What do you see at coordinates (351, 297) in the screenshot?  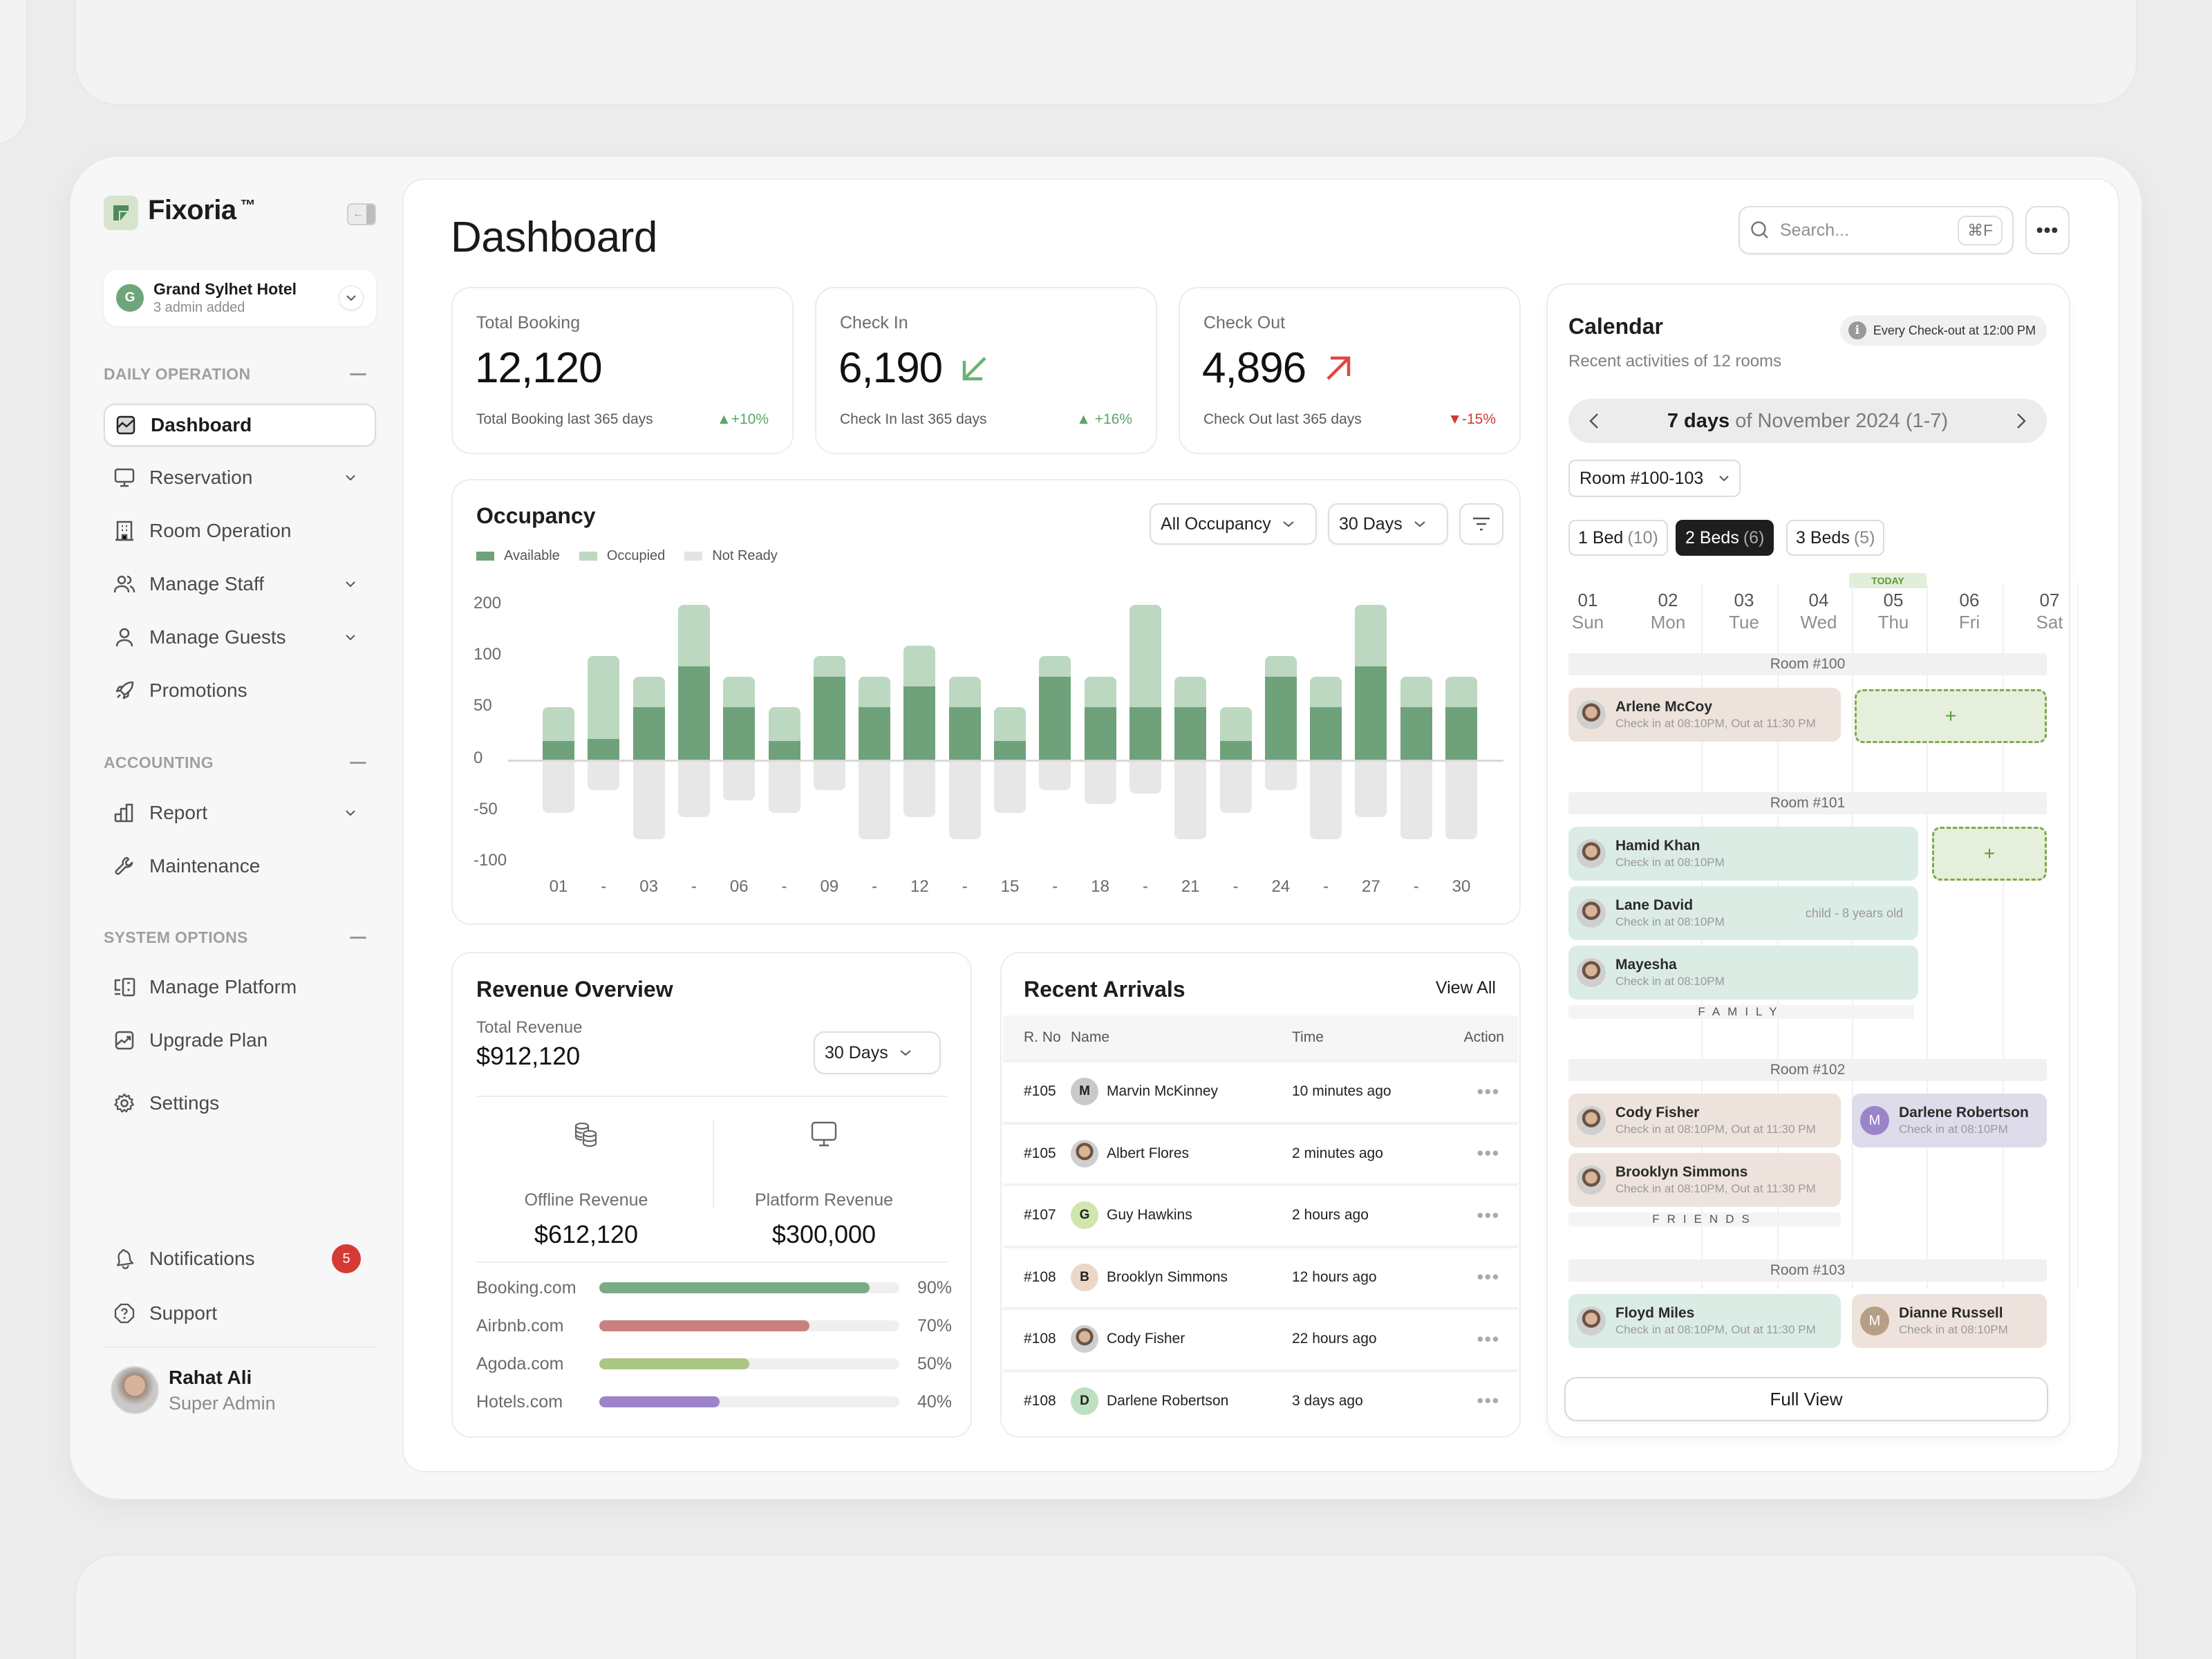 I see `chevron-down-icon` at bounding box center [351, 297].